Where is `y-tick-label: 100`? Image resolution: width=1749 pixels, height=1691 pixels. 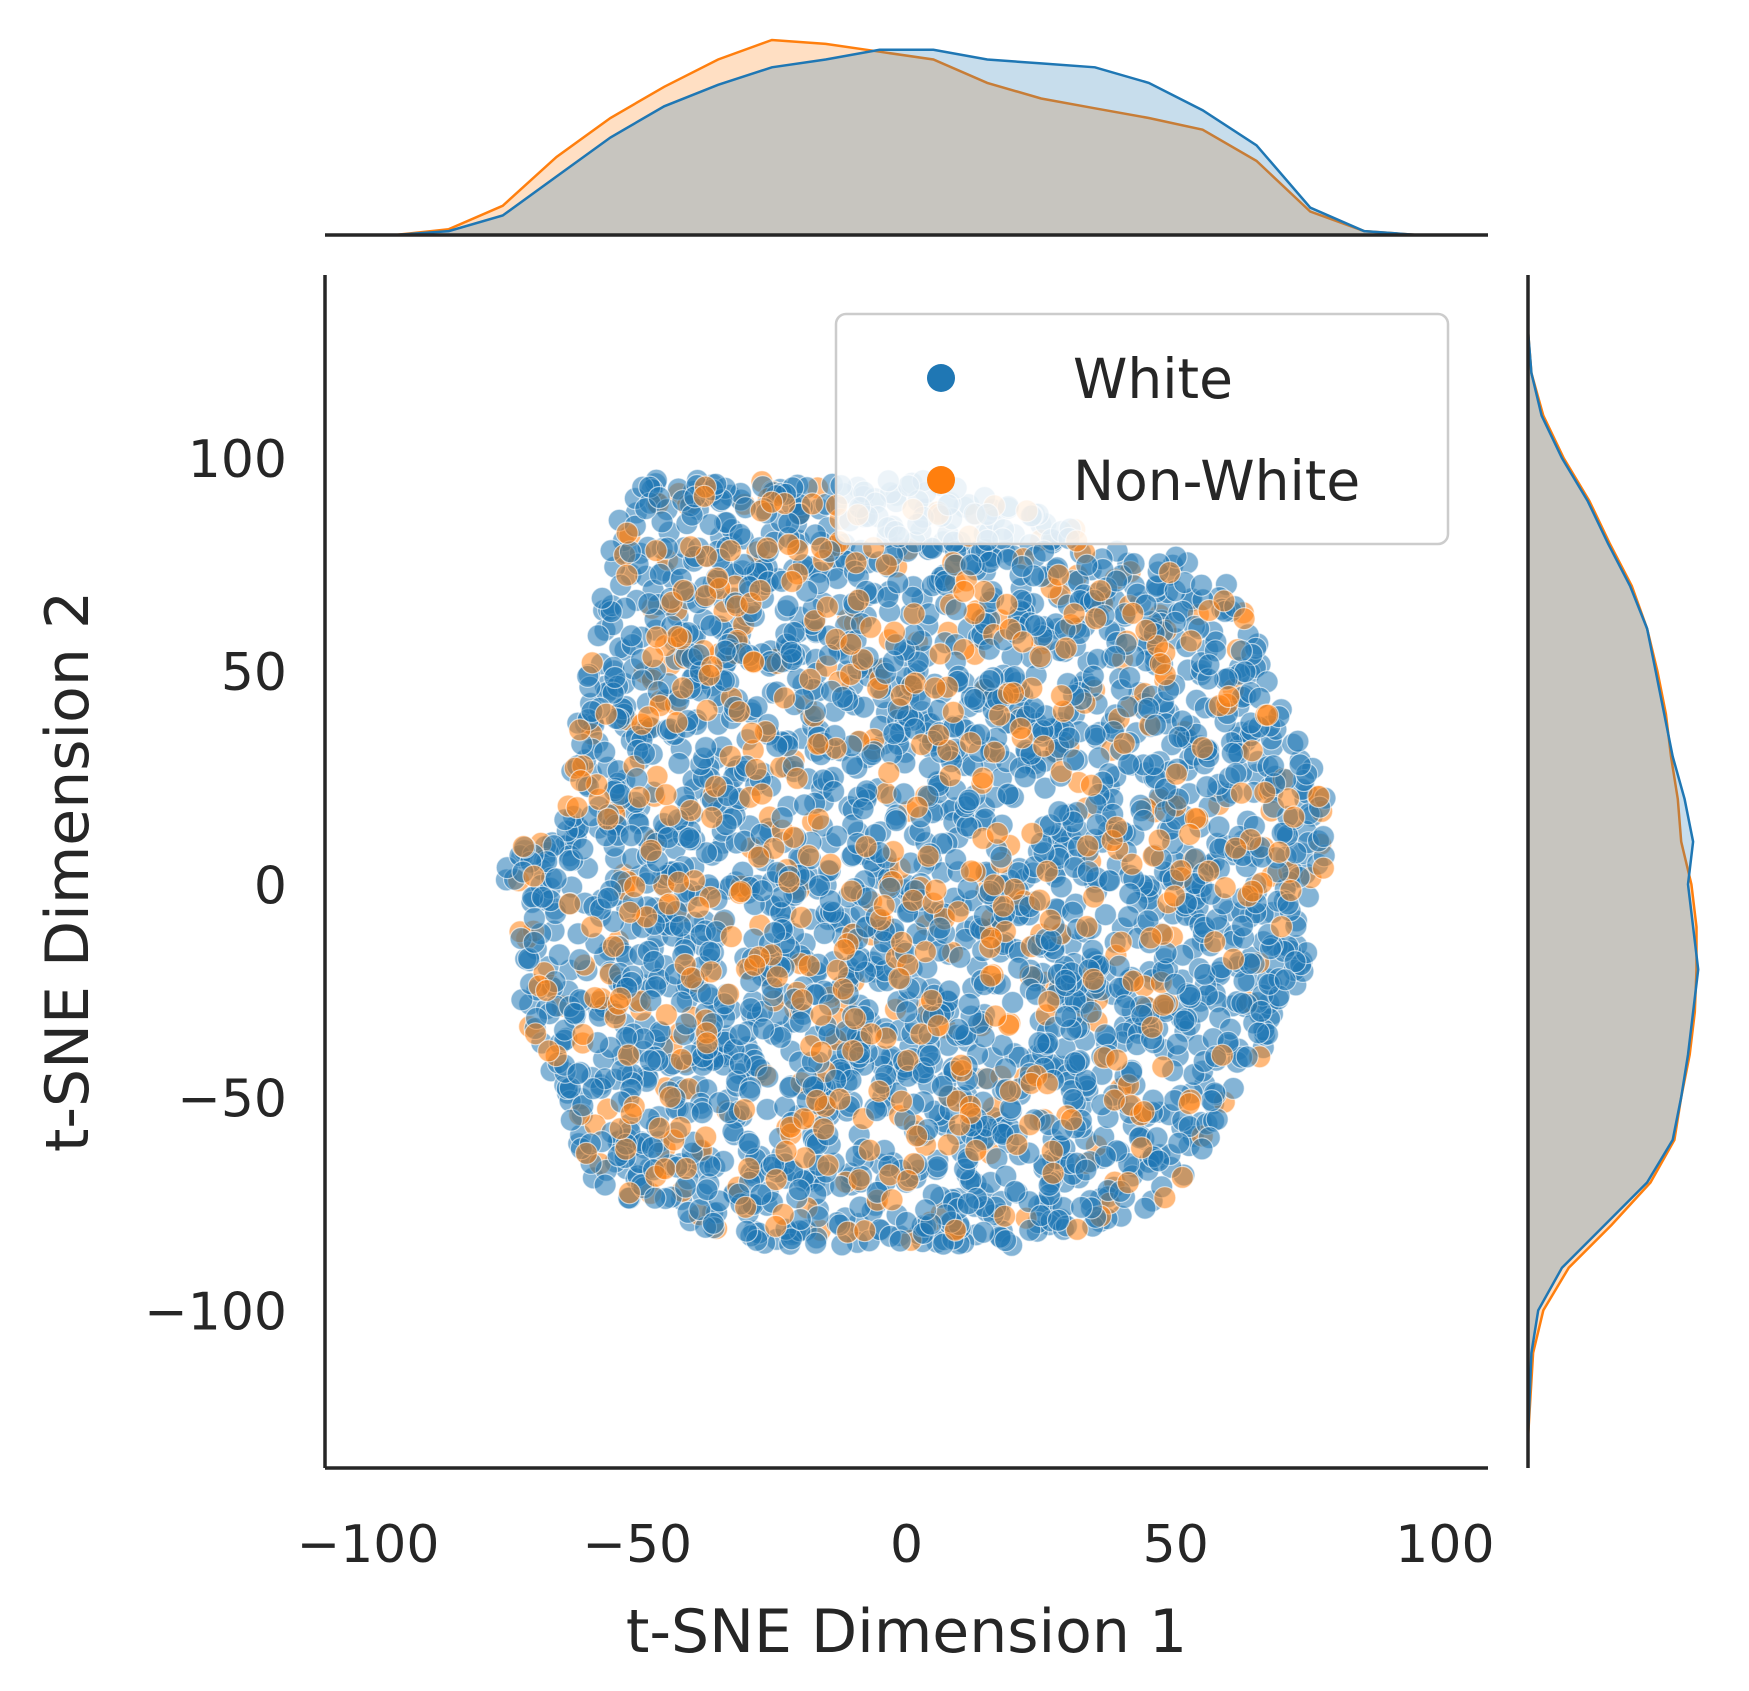 y-tick-label: 100 is located at coordinates (237, 460).